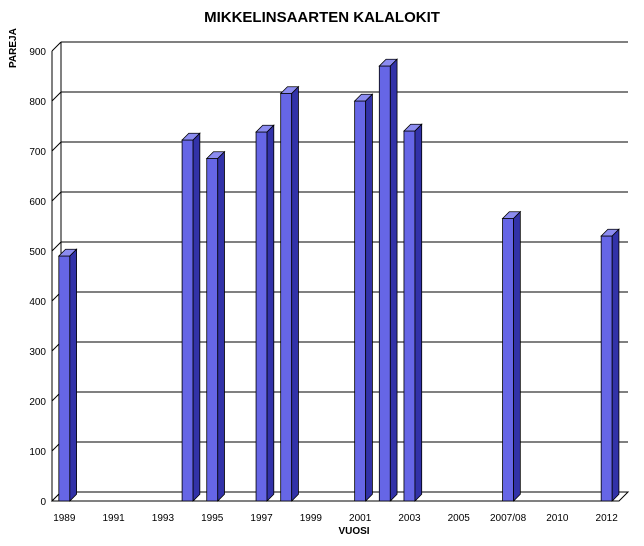 Image resolution: width=644 pixels, height=546 pixels. I want to click on x-tick-label: 1993, so click(163, 518).